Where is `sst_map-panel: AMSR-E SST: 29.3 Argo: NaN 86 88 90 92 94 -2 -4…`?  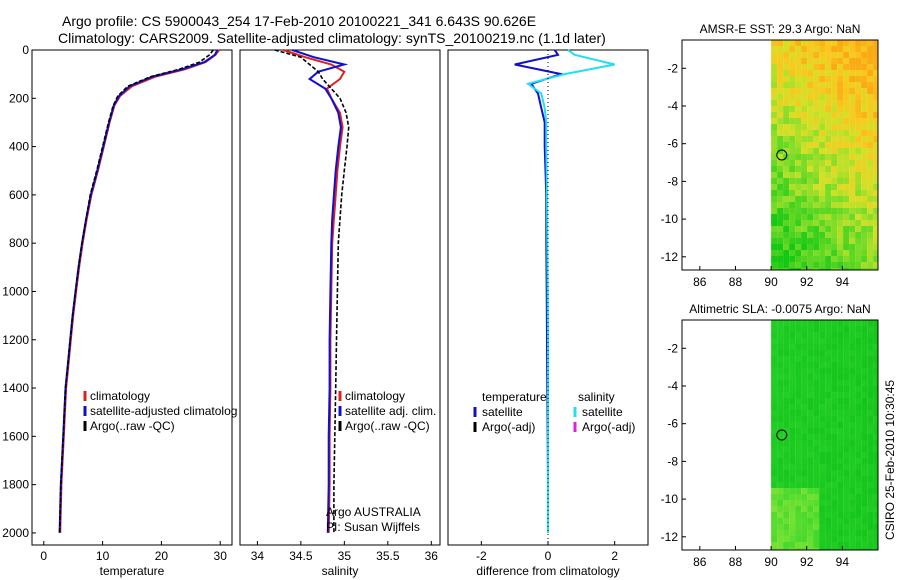 sst_map-panel: AMSR-E SST: 29.3 Argo: NaN 86 88 90 92 94 -2 -4… is located at coordinates (770, 155).